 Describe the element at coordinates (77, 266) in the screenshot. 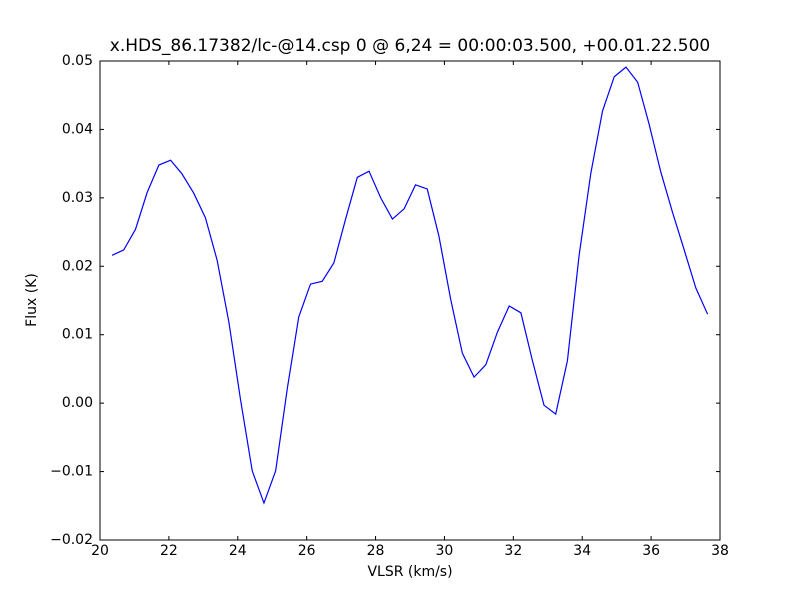

I see `y-tick-label: 0.02` at that location.